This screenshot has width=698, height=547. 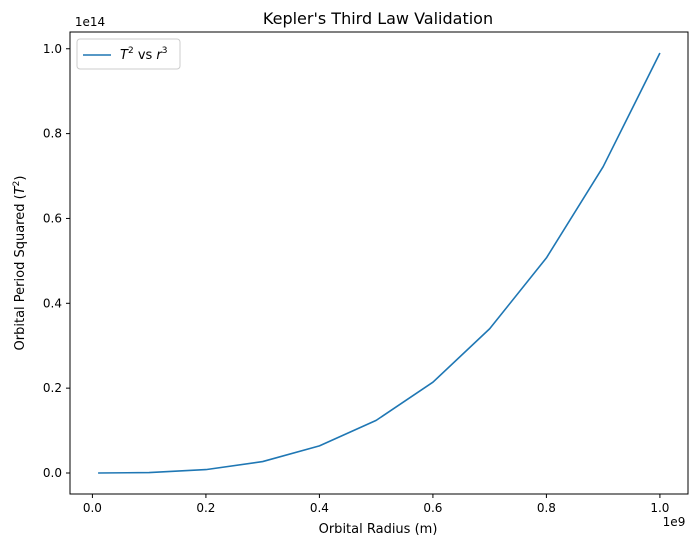 I want to click on y-axis-label: Orbital Period Squared (T2), so click(x=20, y=263).